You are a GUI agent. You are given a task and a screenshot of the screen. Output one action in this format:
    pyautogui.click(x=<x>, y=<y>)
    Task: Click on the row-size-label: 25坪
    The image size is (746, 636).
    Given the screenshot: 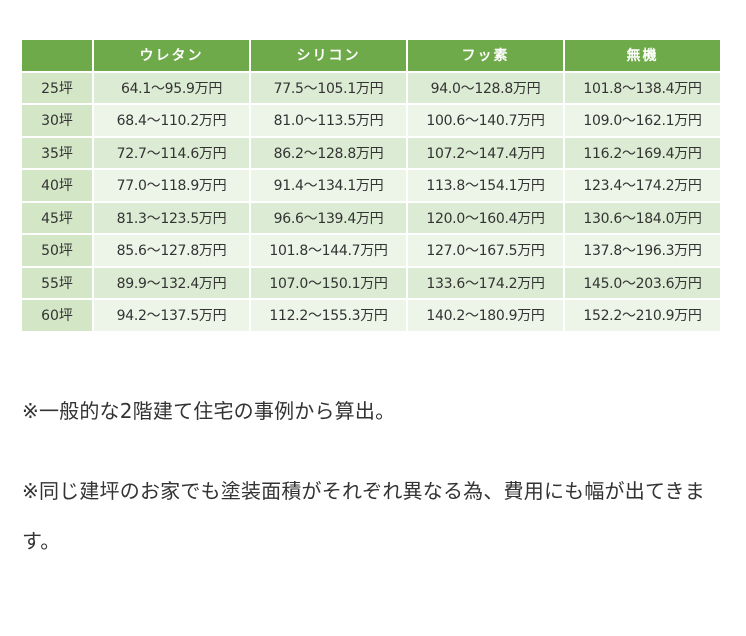 What is the action you would take?
    pyautogui.click(x=57, y=87)
    